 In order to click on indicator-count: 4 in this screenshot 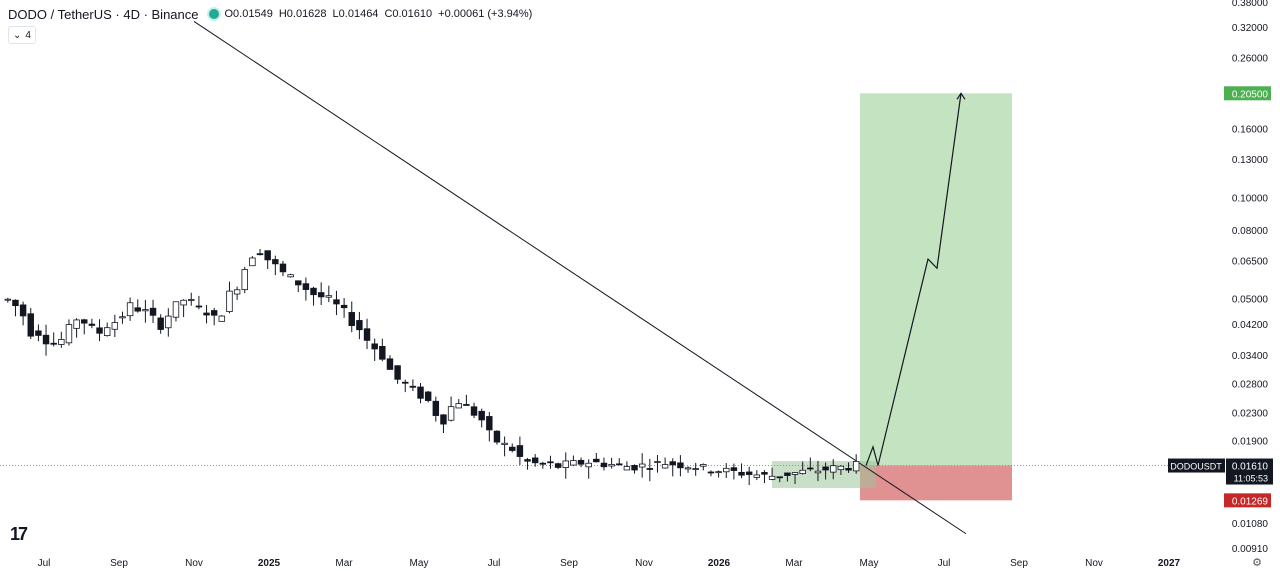, I will do `click(28, 35)`.